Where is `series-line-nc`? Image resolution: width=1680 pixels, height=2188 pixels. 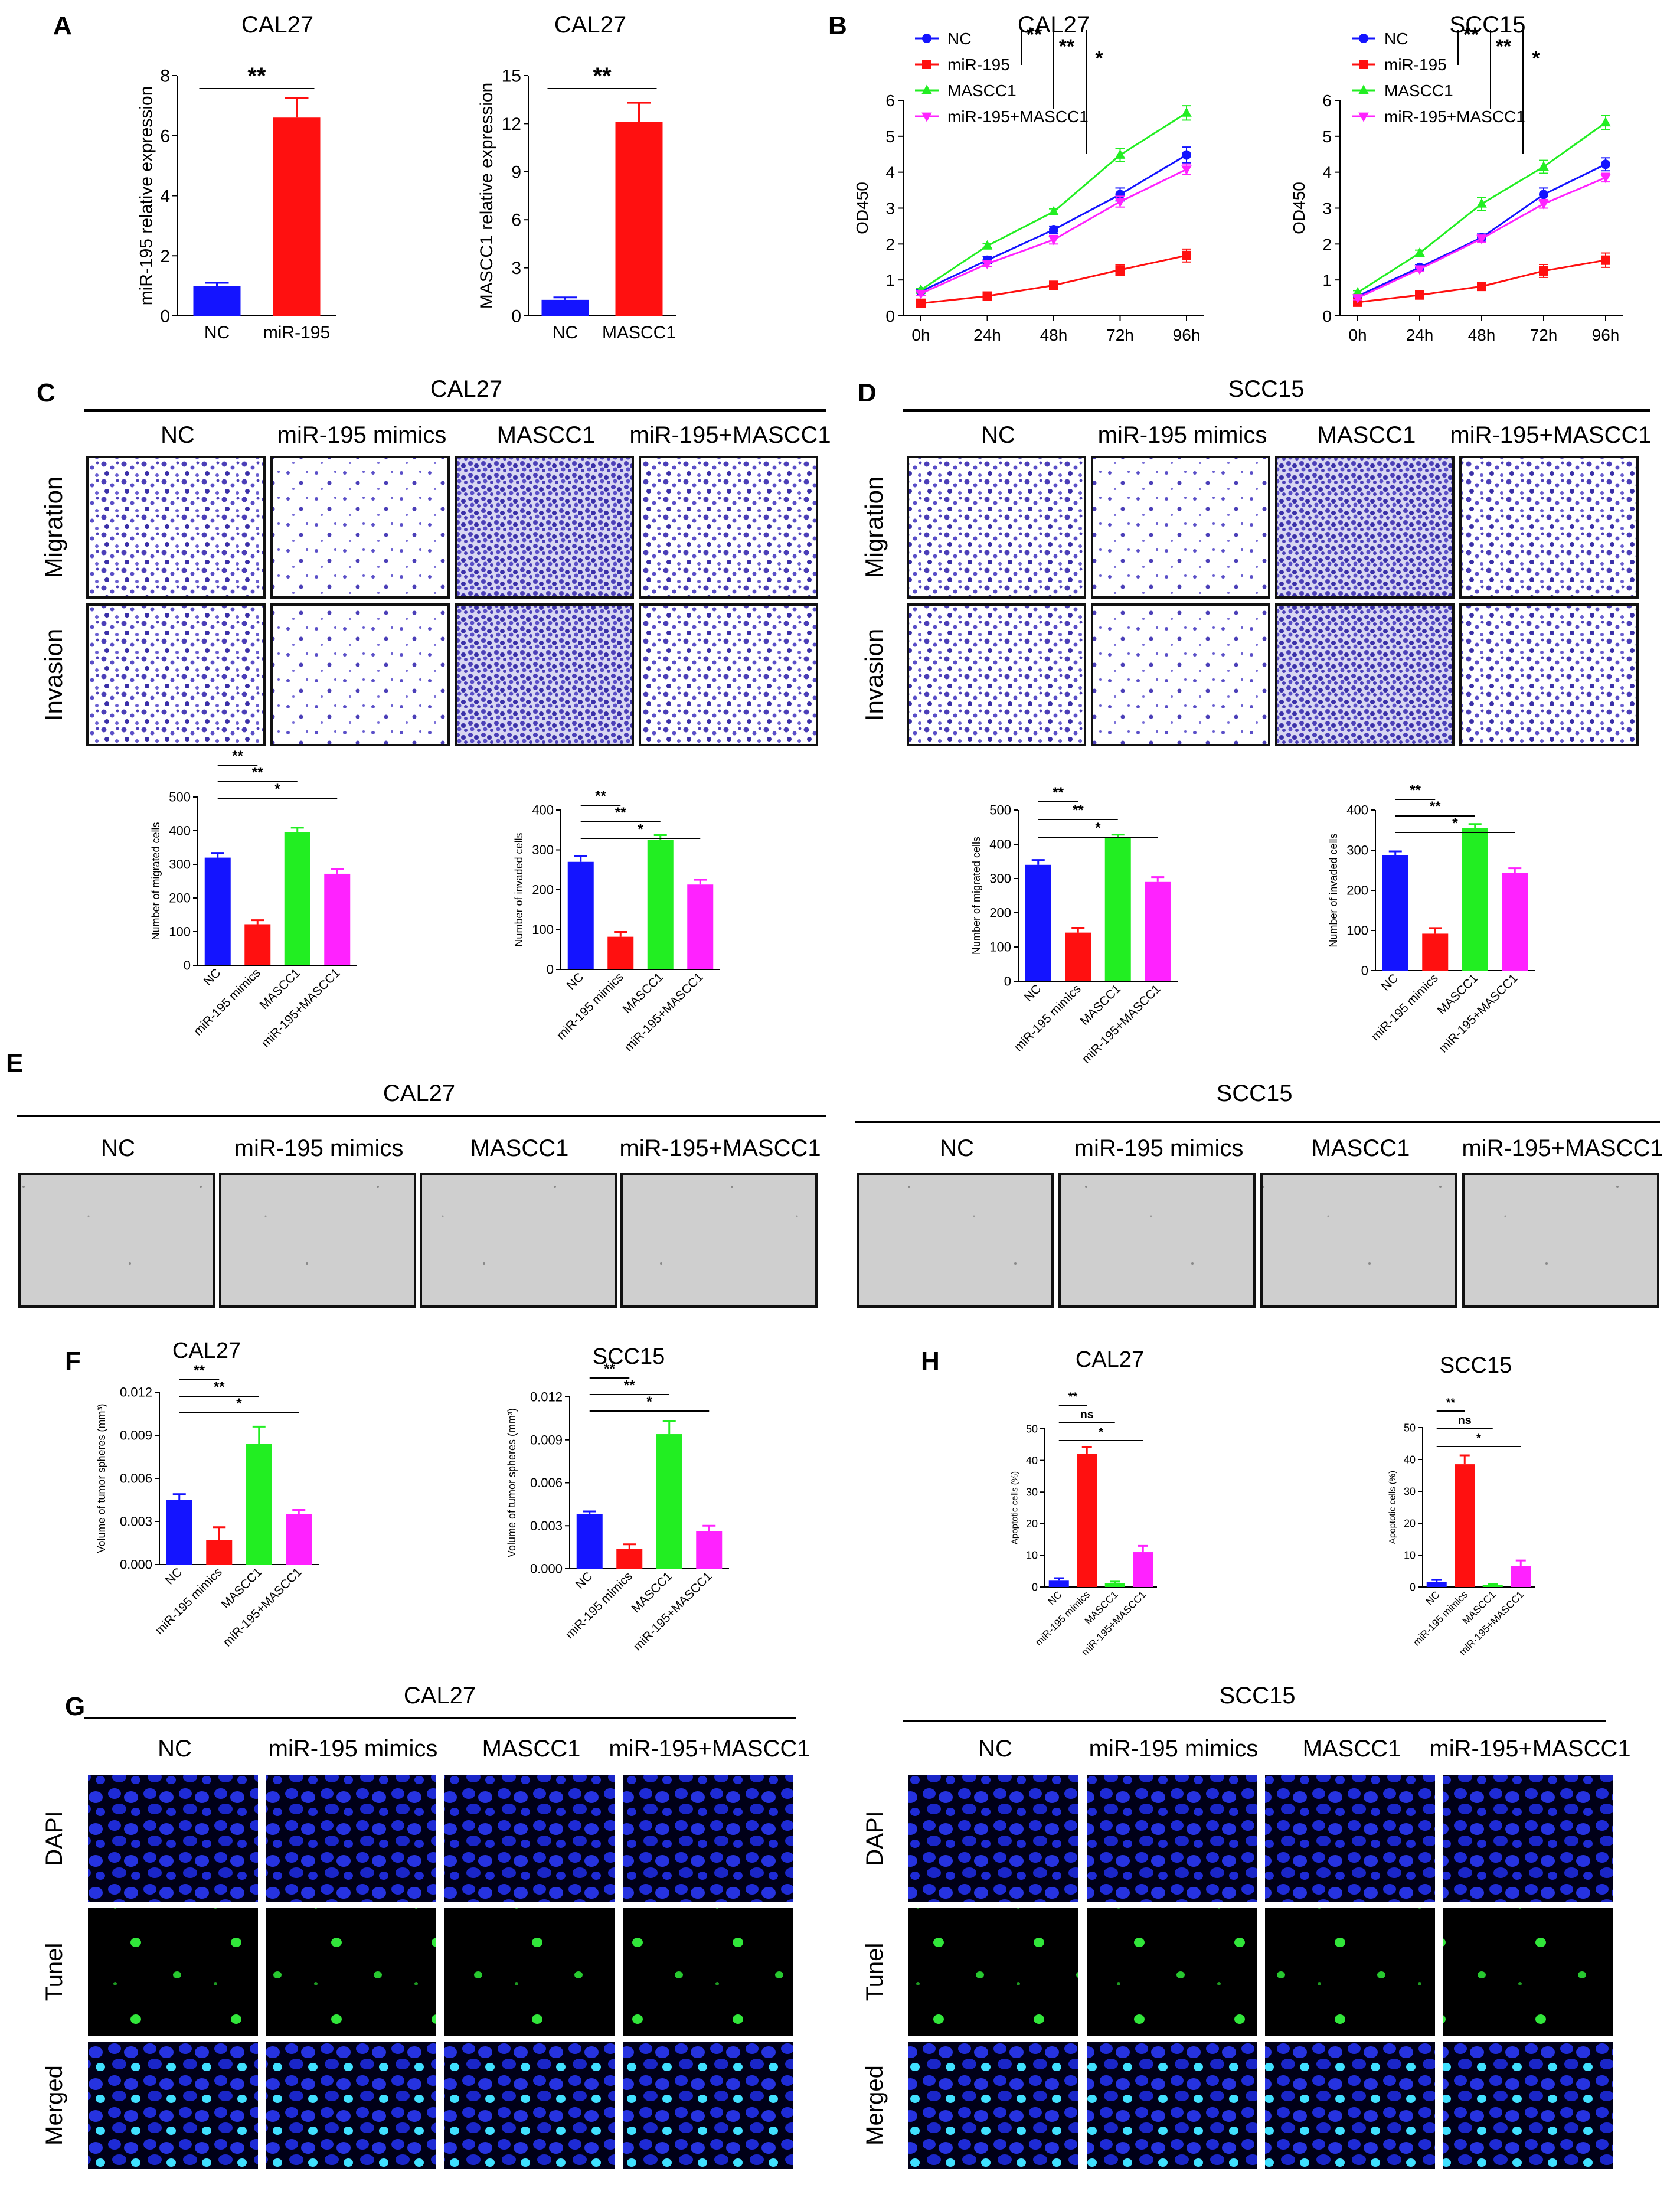
series-line-nc is located at coordinates (1053, 223).